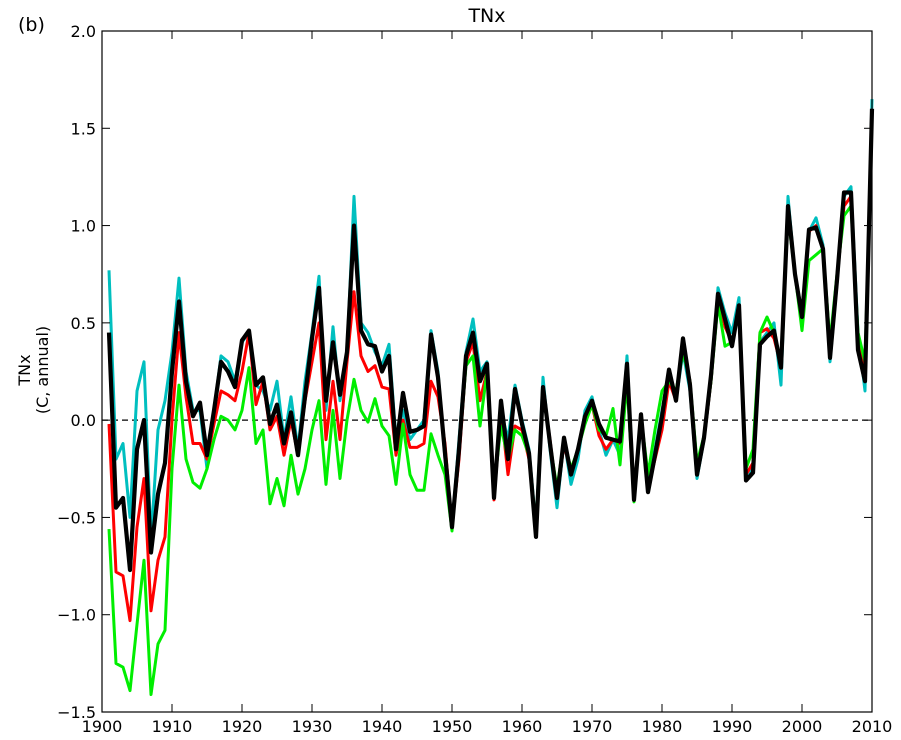 This screenshot has height=740, width=901. What do you see at coordinates (42, 370) in the screenshot?
I see `y-axis-label-line2: (C, annual)` at bounding box center [42, 370].